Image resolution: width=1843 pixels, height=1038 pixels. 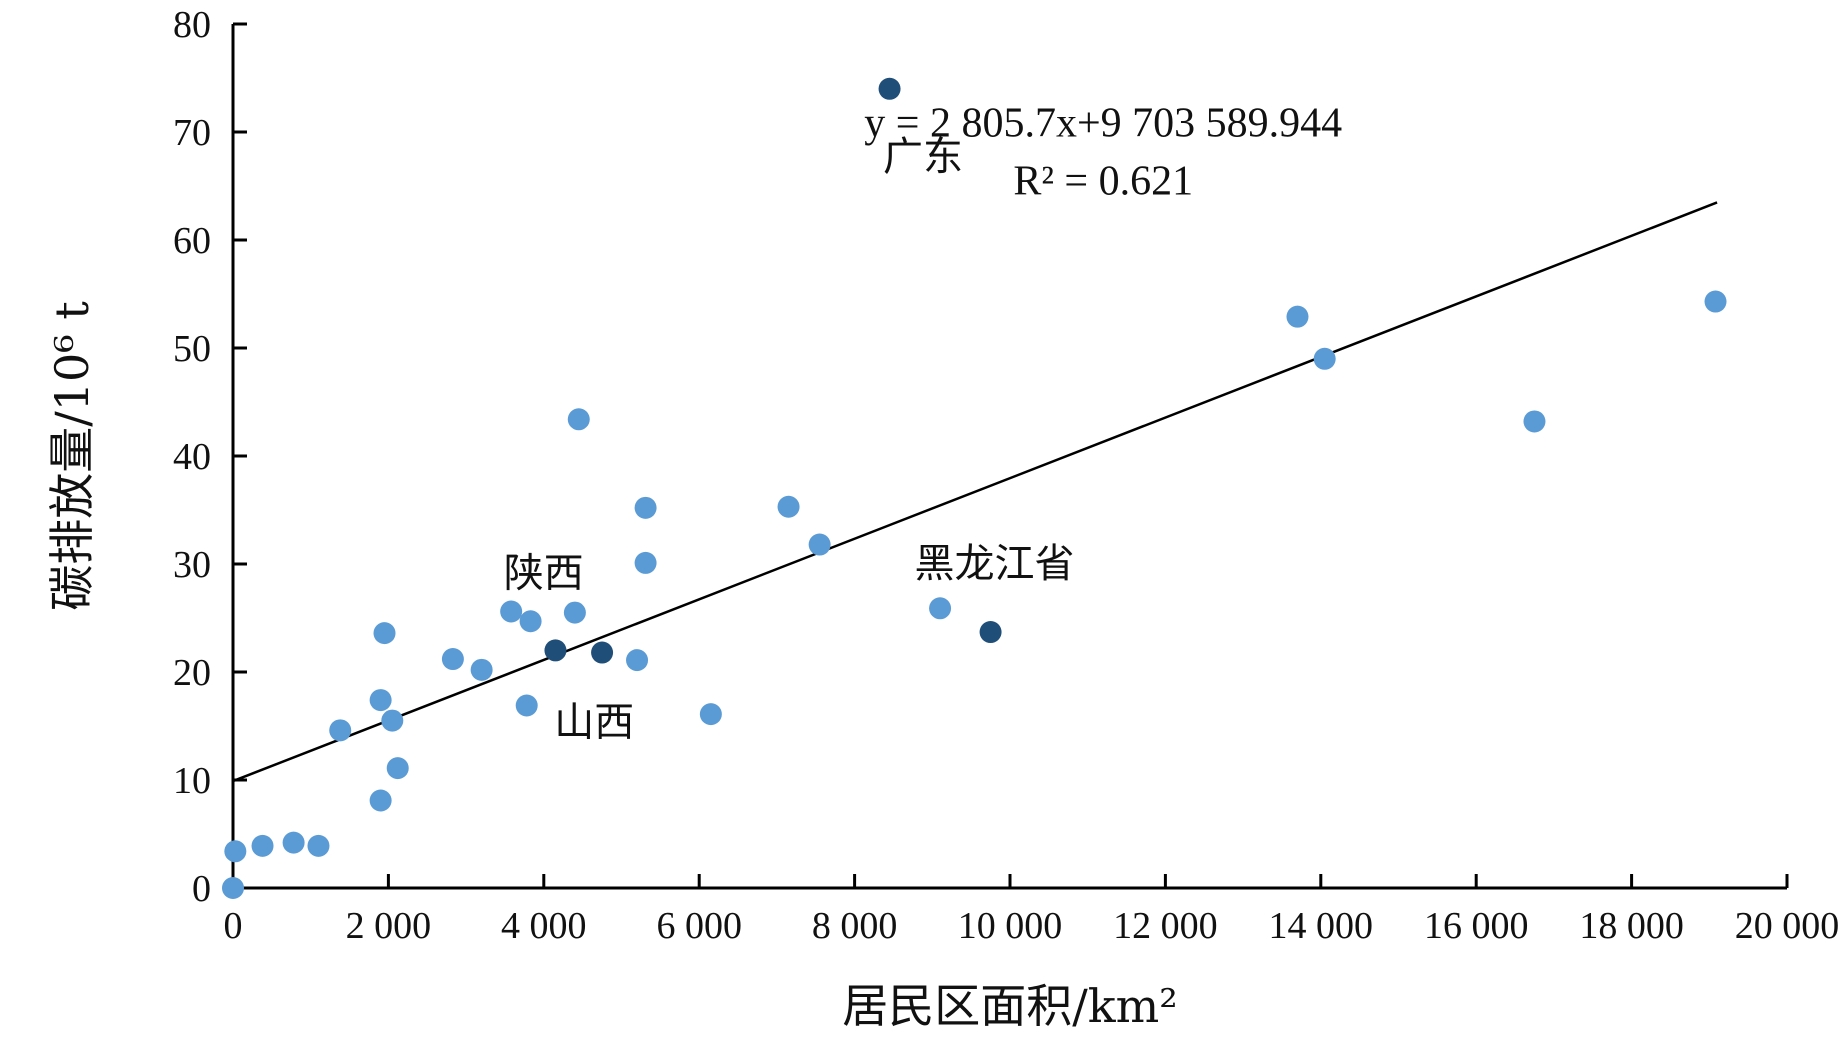 I want to click on point-annotation: 广东, so click(x=923, y=157).